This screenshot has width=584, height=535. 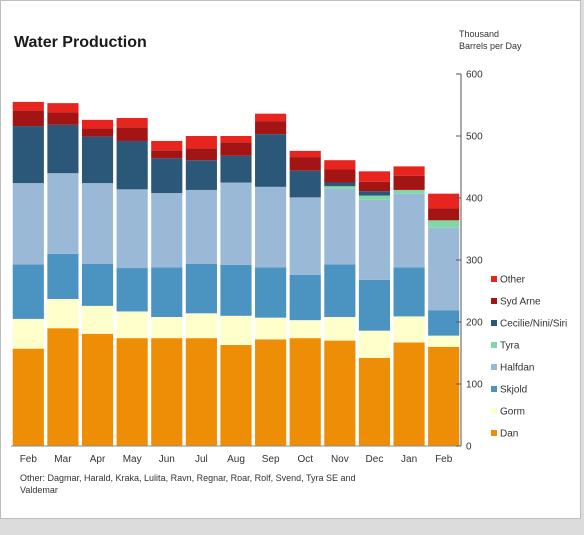 I want to click on y-tick-label-0: 0, so click(x=469, y=447).